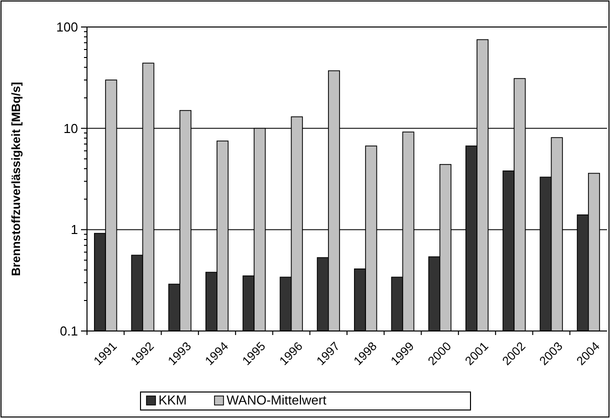 The width and height of the screenshot is (611, 419). Describe the element at coordinates (74, 230) in the screenshot. I see `y-tick-label: 1` at that location.